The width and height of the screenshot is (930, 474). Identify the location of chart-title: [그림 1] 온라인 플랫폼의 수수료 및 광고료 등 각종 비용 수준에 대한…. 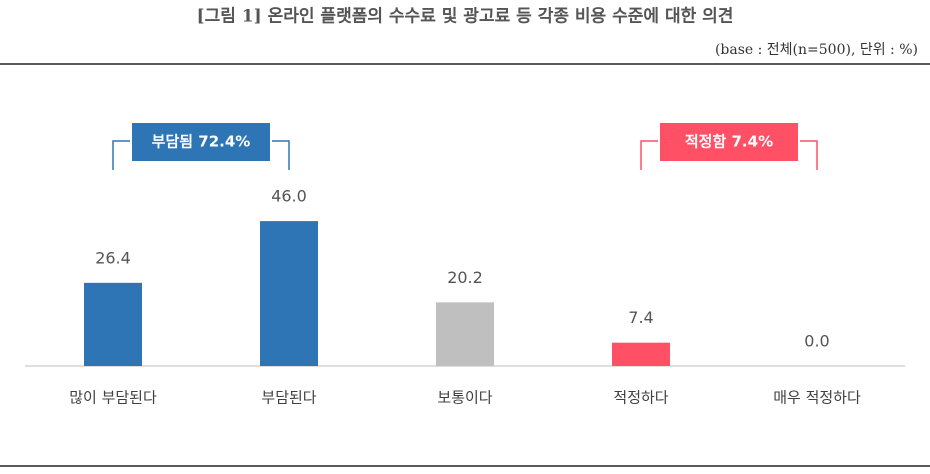
(465, 17).